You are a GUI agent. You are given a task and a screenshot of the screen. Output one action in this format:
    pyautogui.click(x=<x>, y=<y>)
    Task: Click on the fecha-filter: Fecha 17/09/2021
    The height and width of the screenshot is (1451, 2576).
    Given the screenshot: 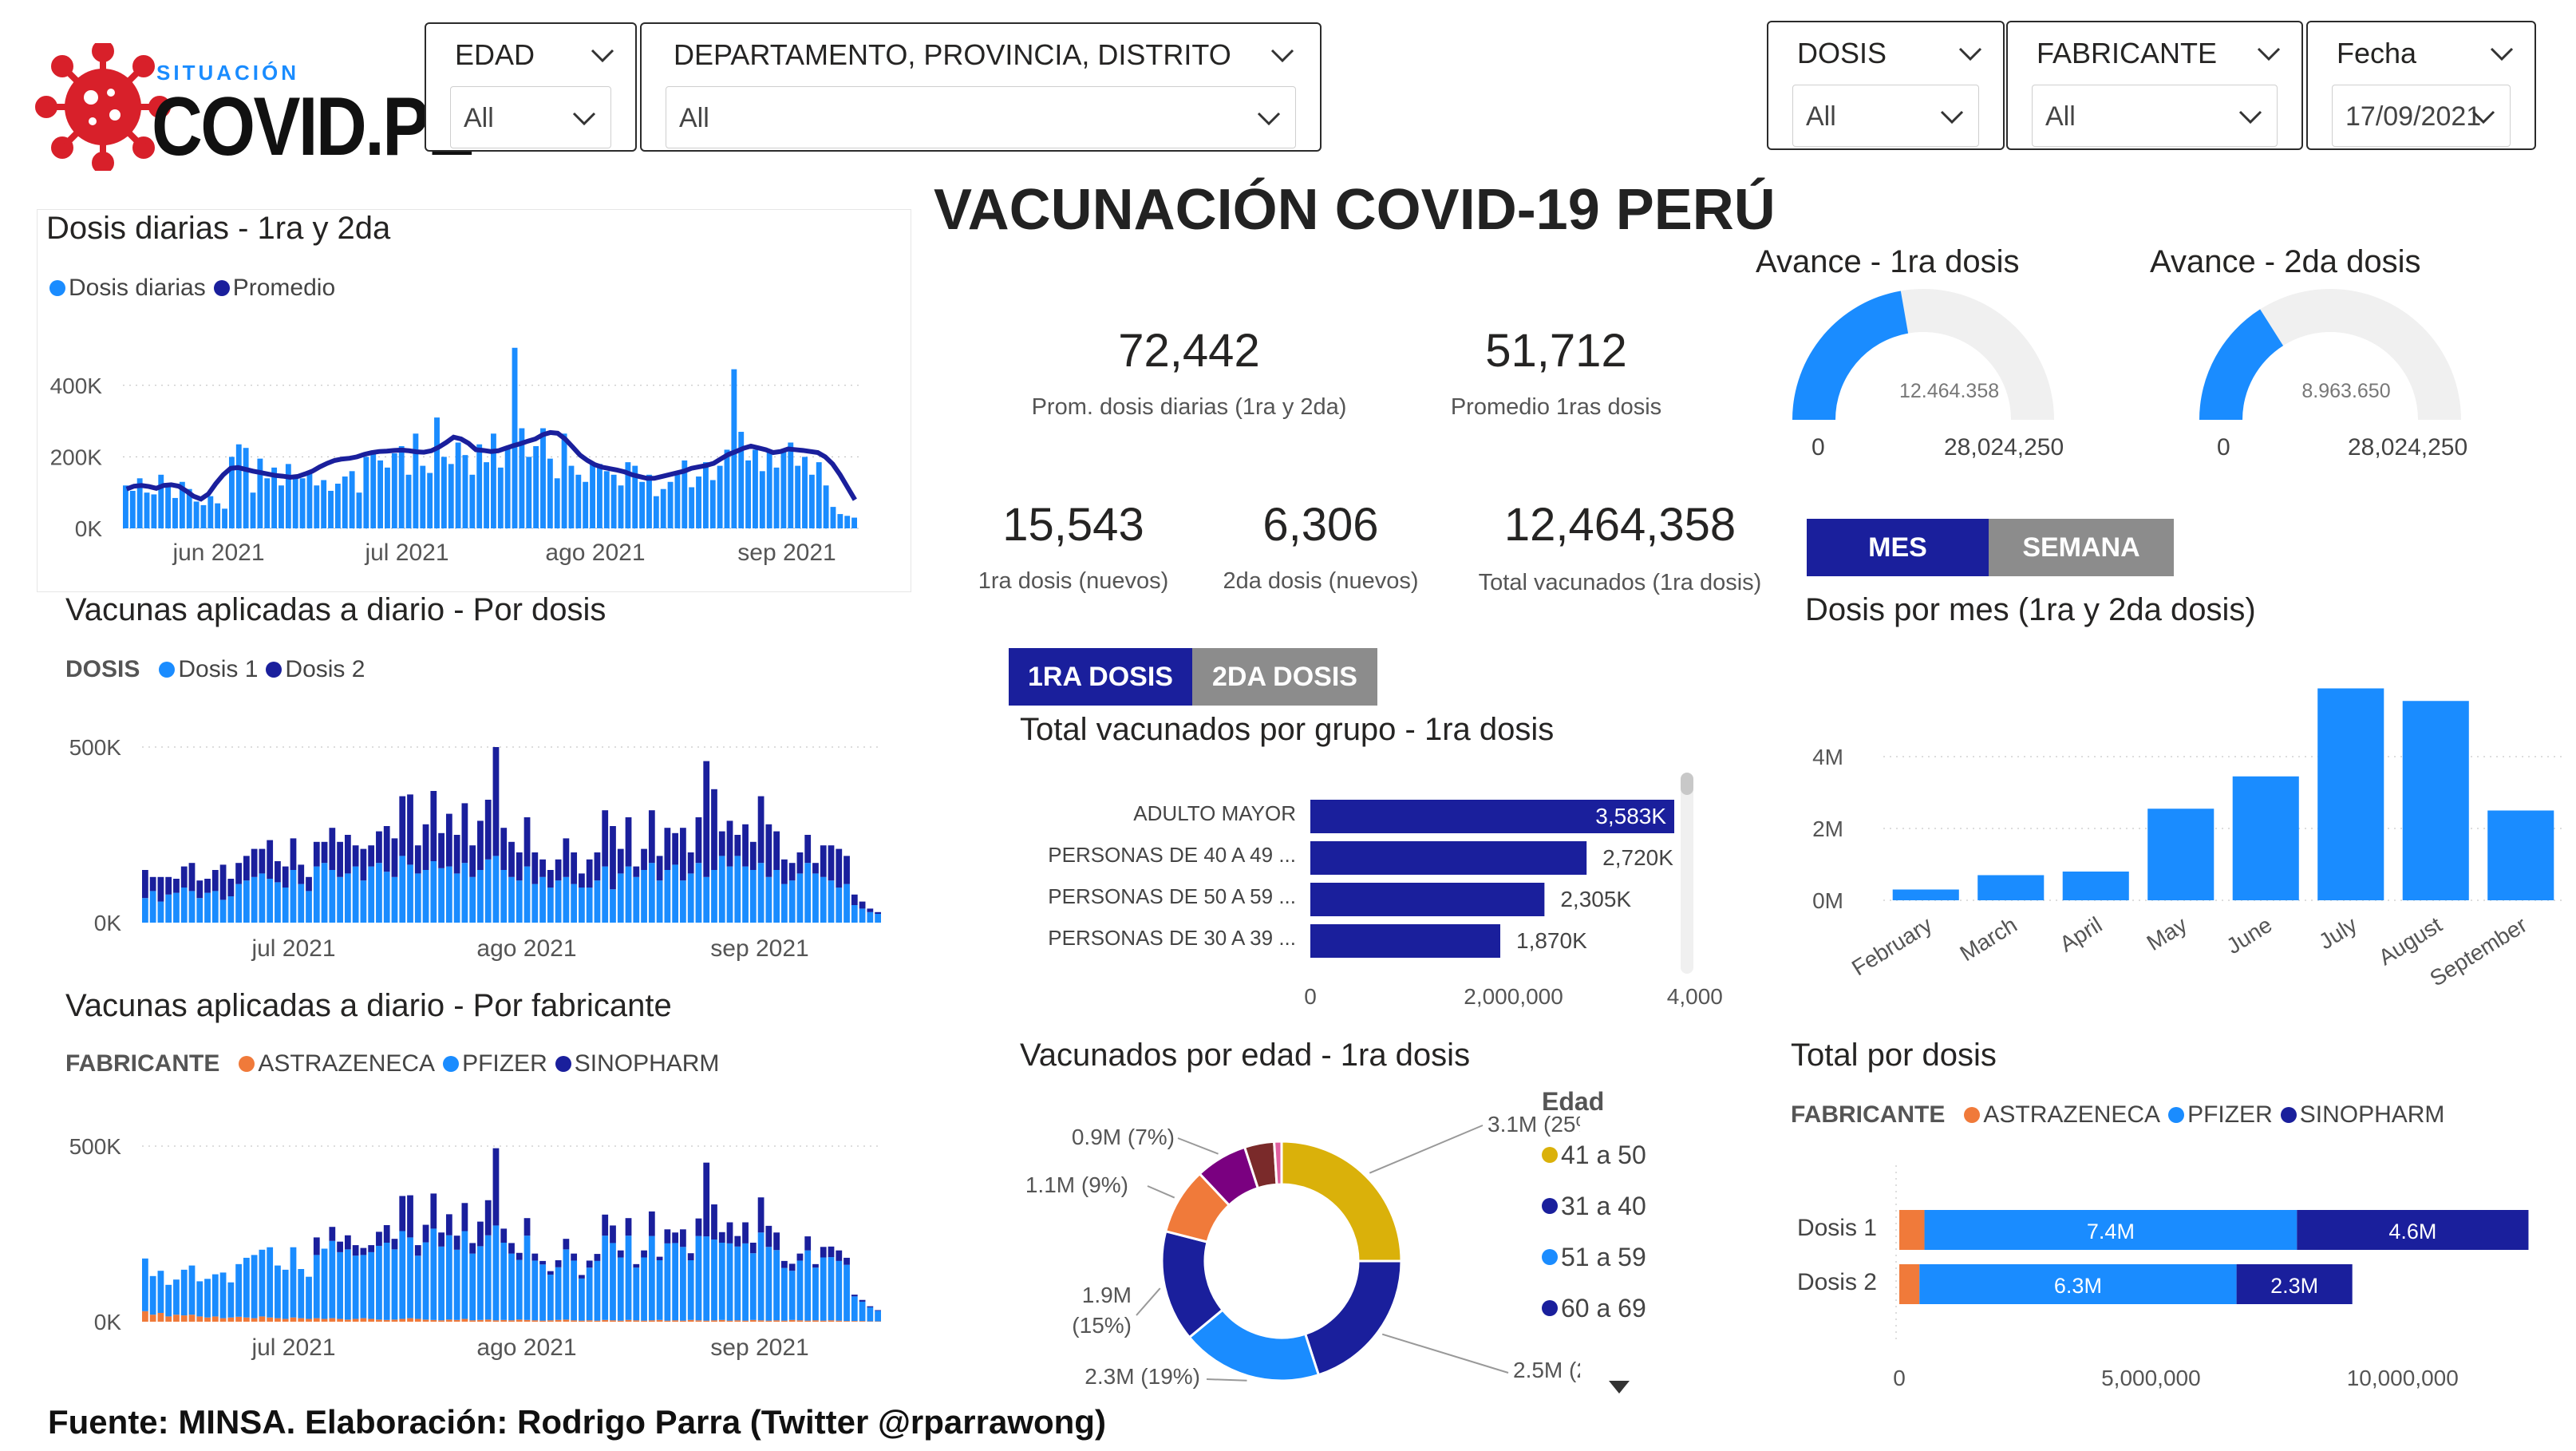 What is the action you would take?
    pyautogui.click(x=2421, y=85)
    